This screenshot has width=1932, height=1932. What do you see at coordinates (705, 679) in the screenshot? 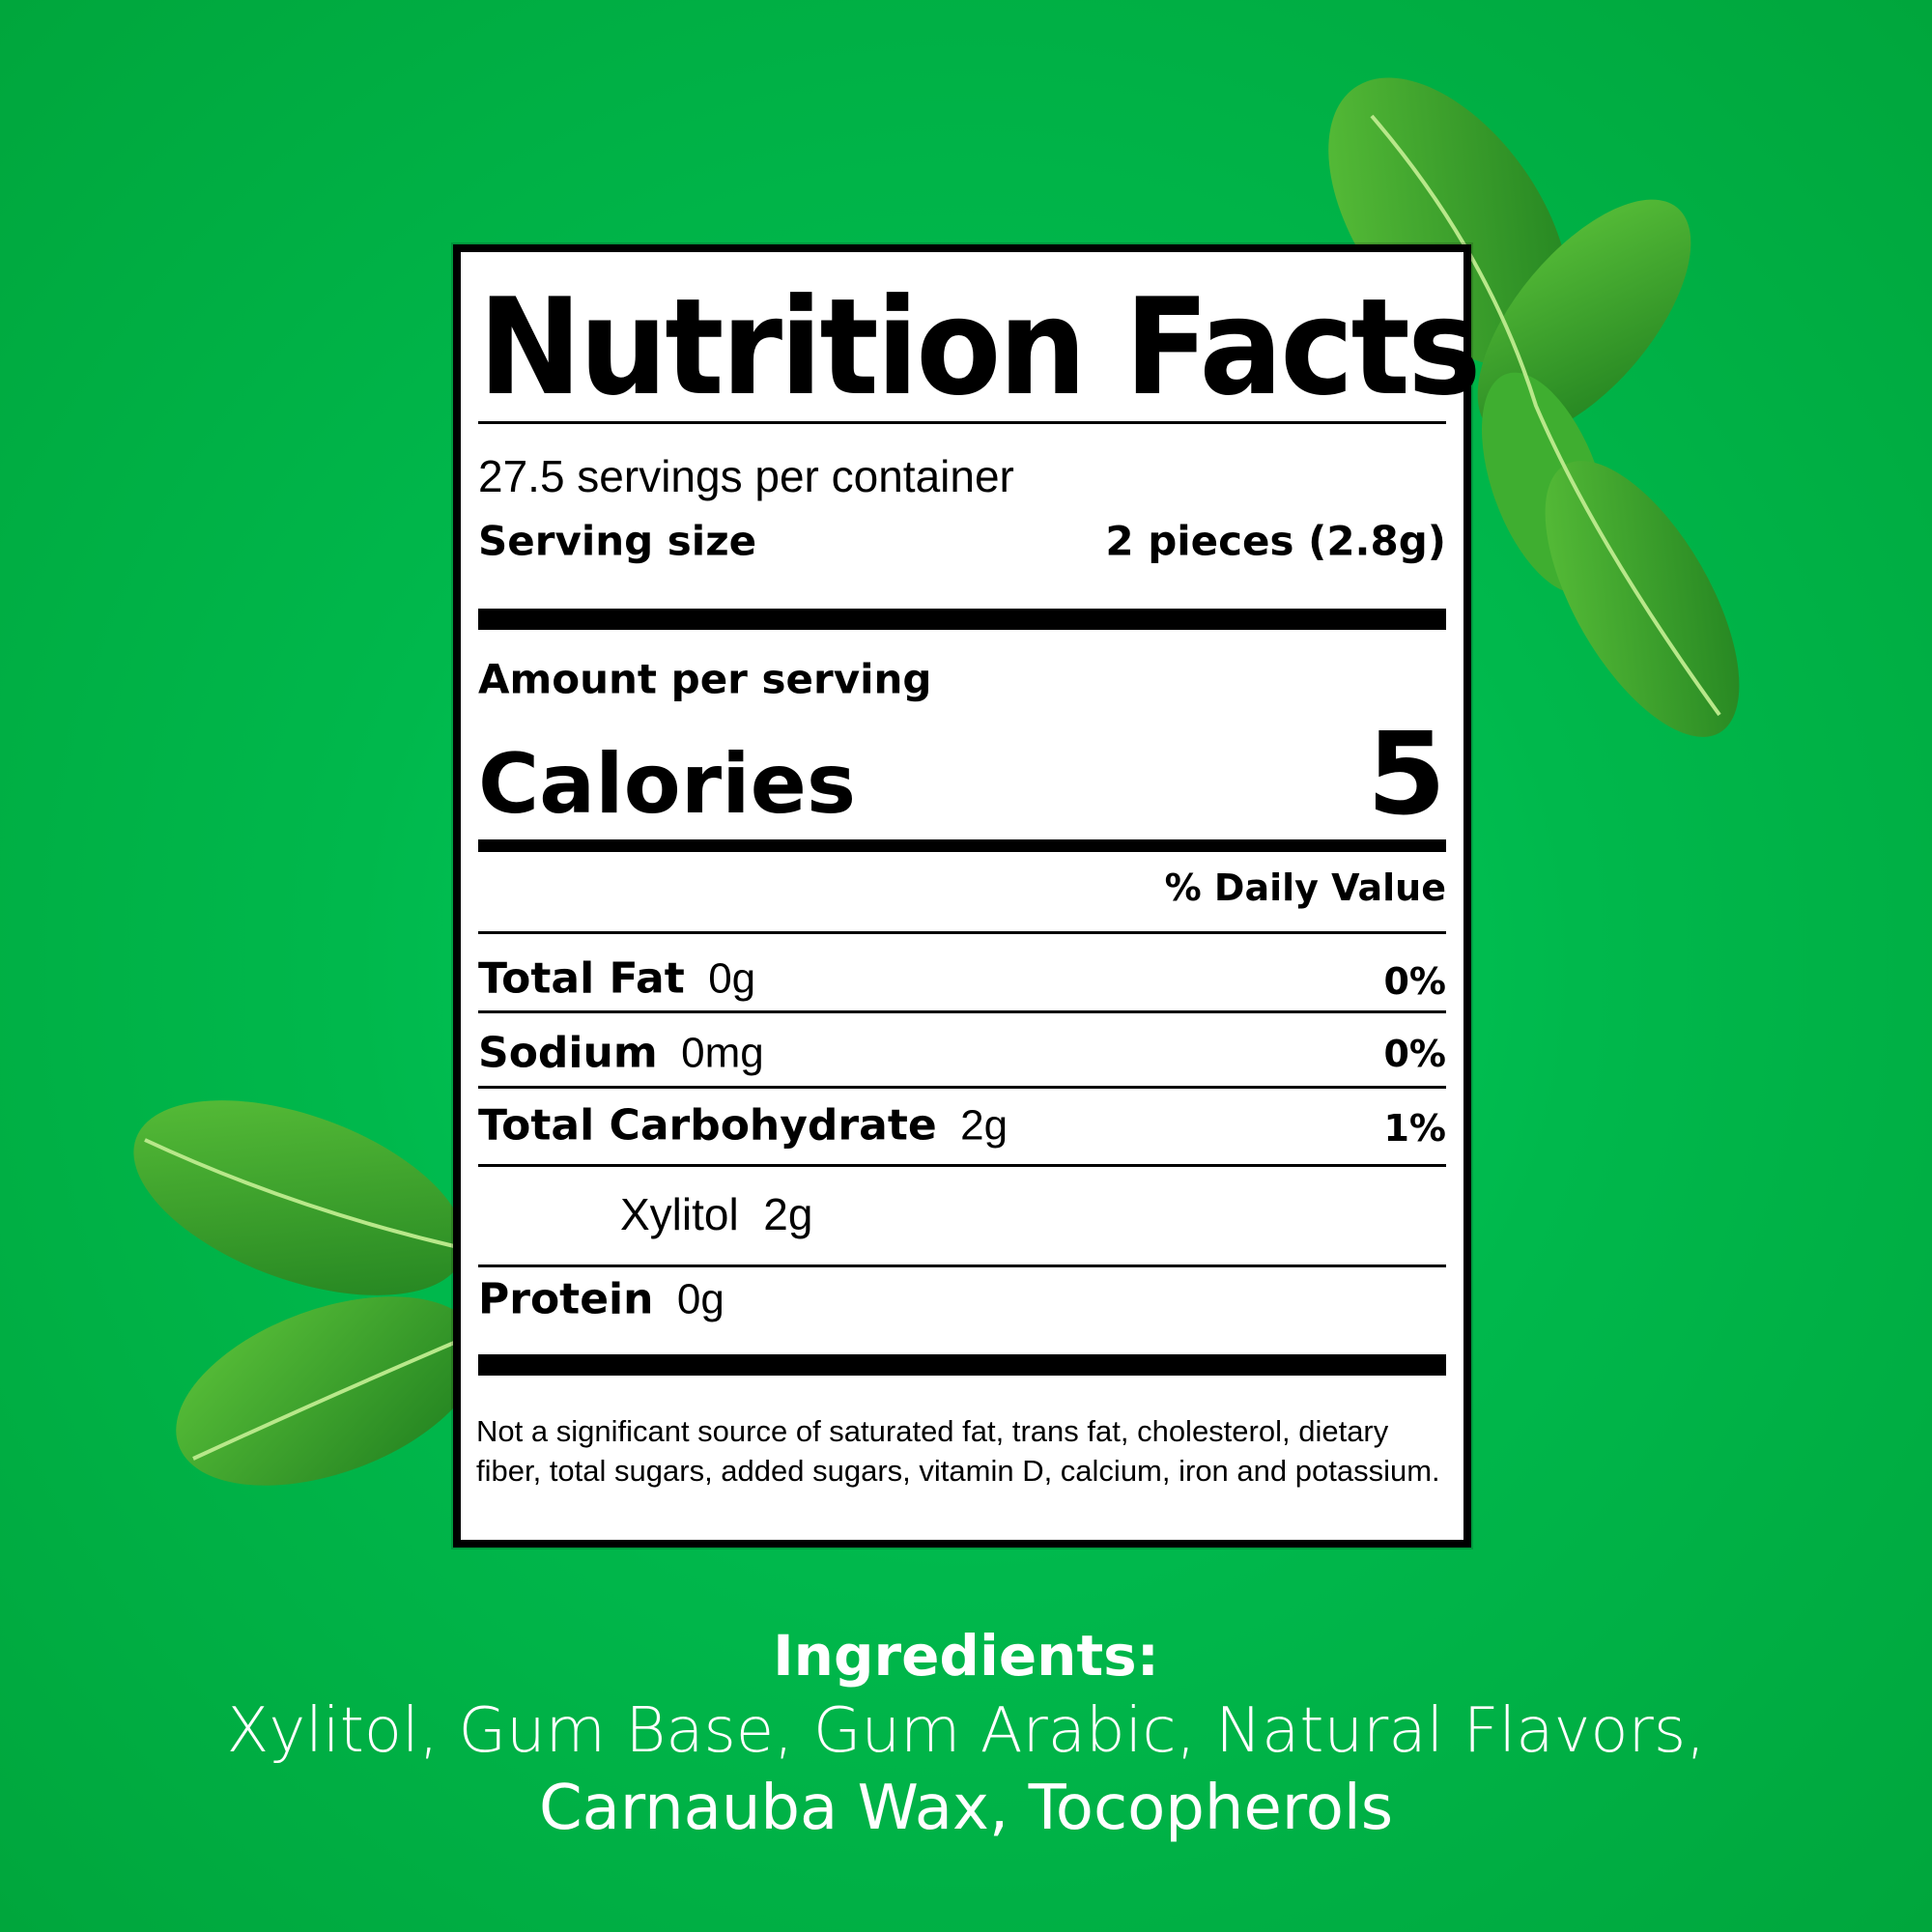
I see `amount-per-serving: Amount per serving` at bounding box center [705, 679].